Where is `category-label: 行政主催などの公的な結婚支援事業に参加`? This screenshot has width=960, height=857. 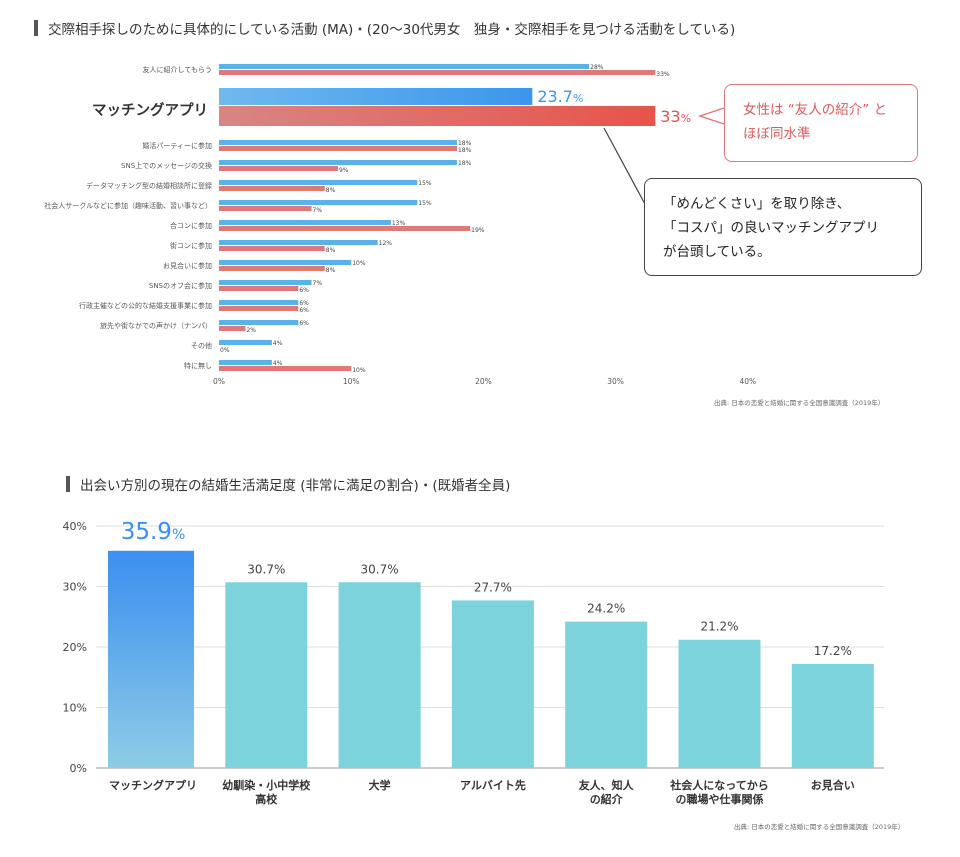
category-label: 行政主催などの公的な結婚支援事業に参加 is located at coordinates (145, 305).